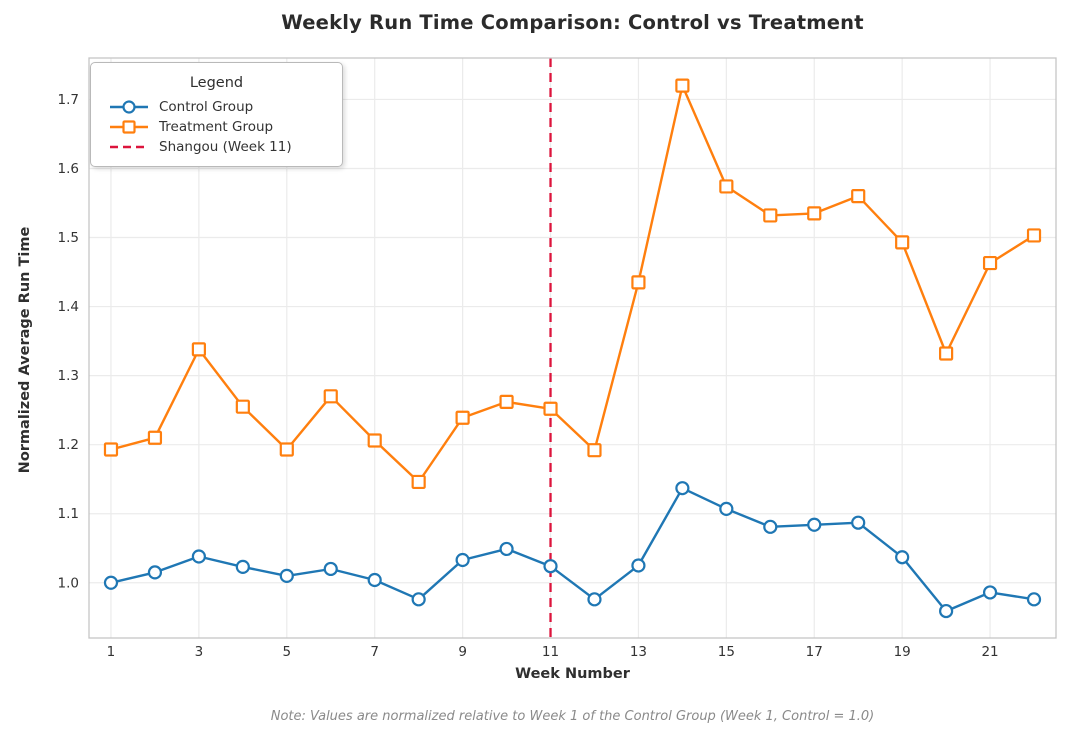 The width and height of the screenshot is (1070, 746). I want to click on y-tick-label: 1.0, so click(68, 583).